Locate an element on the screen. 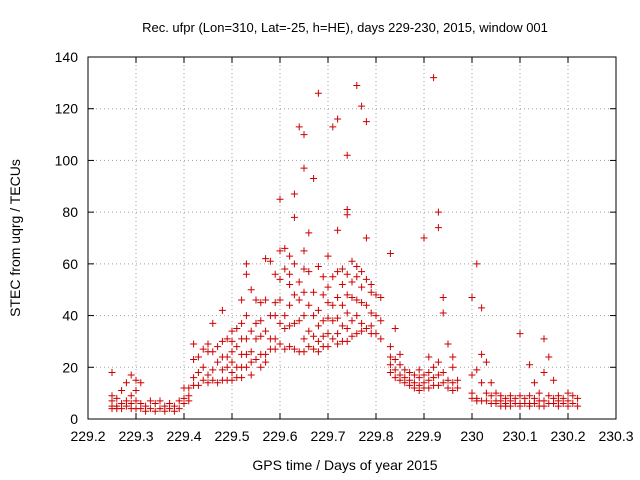 The image size is (640, 480). x-tick-label: 229.2 is located at coordinates (87, 436).